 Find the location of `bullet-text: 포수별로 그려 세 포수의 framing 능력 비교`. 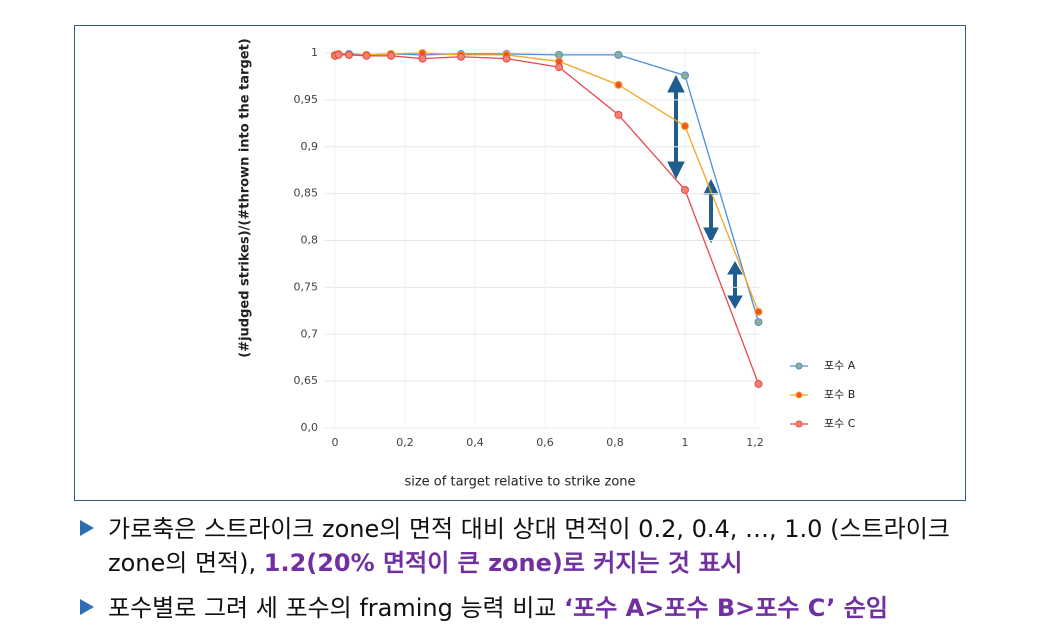

bullet-text: 포수별로 그려 세 포수의 framing 능력 비교 is located at coordinates (336, 608).